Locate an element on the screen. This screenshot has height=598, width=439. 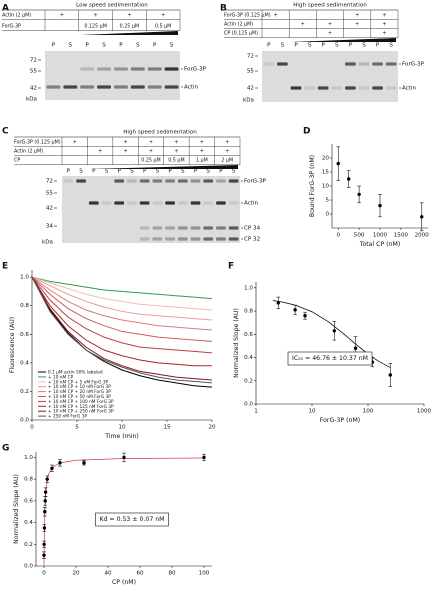
legend-label: 0.1 µM actin 50% labeled is located at coordinates (75, 373).